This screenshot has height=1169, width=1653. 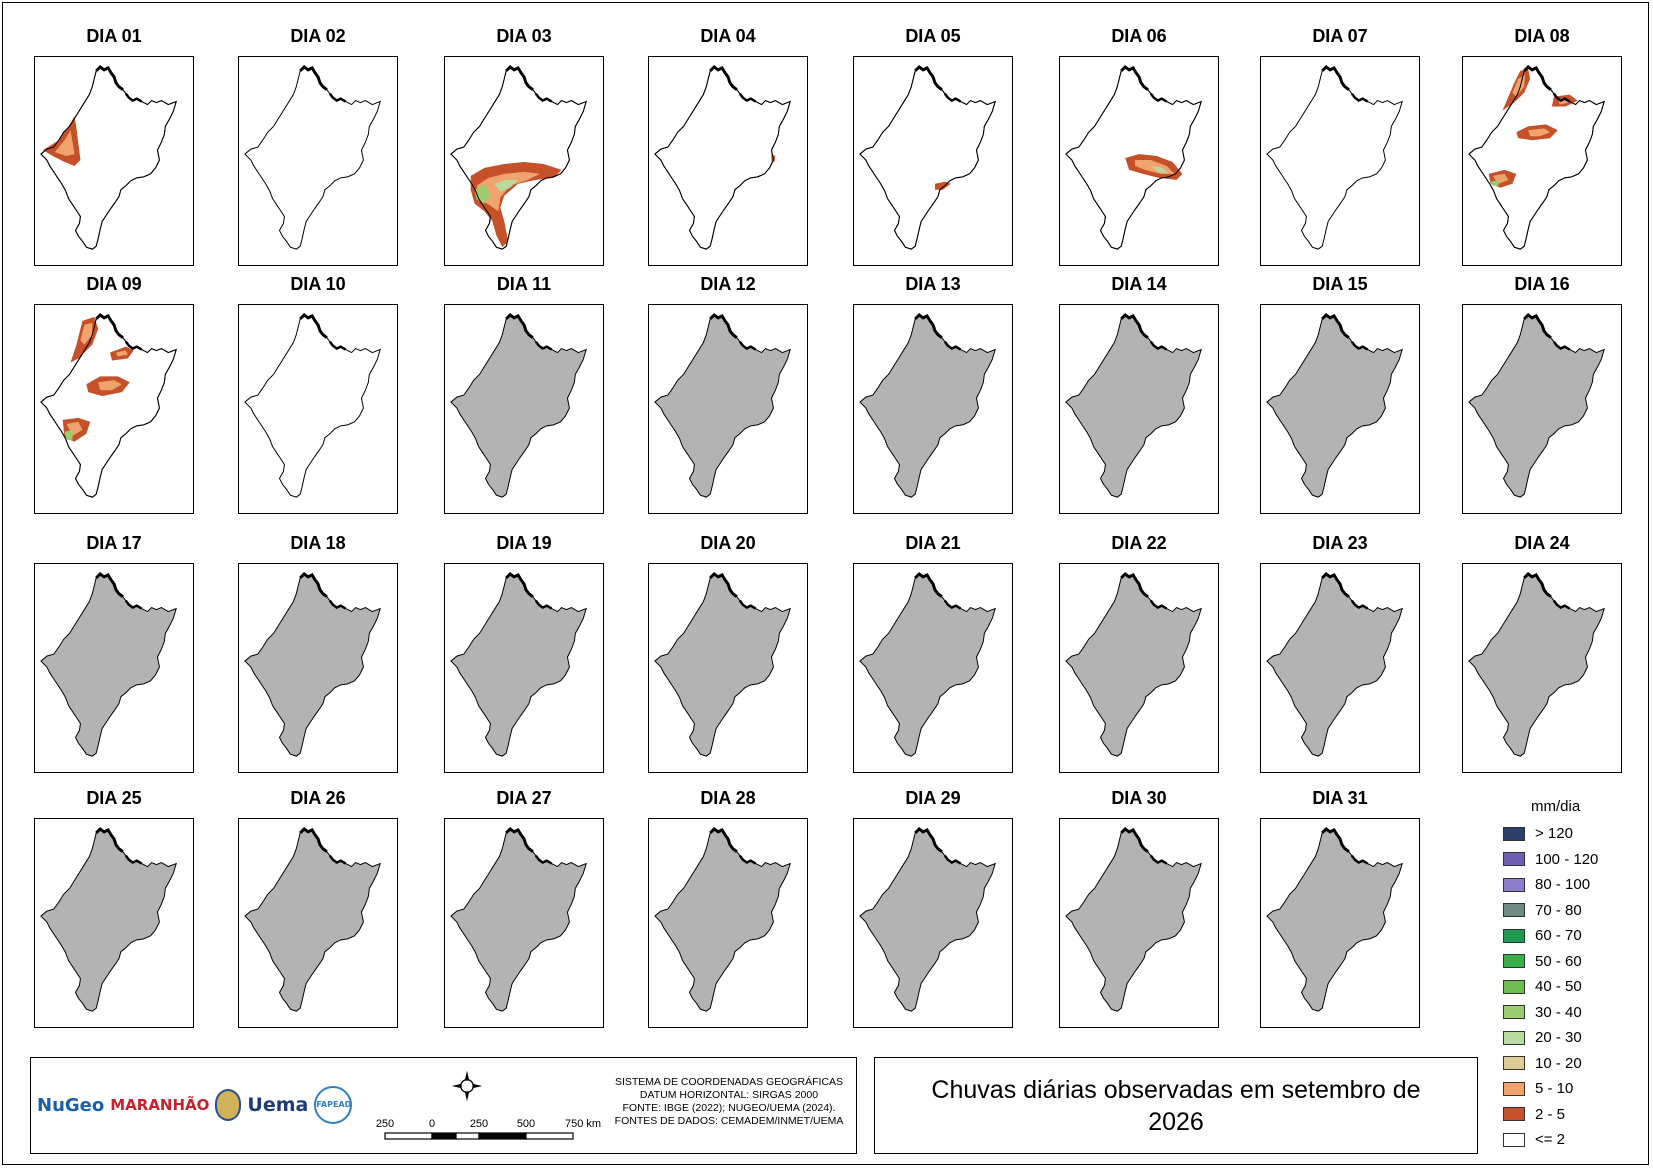 What do you see at coordinates (1550, 1114) in the screenshot?
I see `legend-label: 2 - 5` at bounding box center [1550, 1114].